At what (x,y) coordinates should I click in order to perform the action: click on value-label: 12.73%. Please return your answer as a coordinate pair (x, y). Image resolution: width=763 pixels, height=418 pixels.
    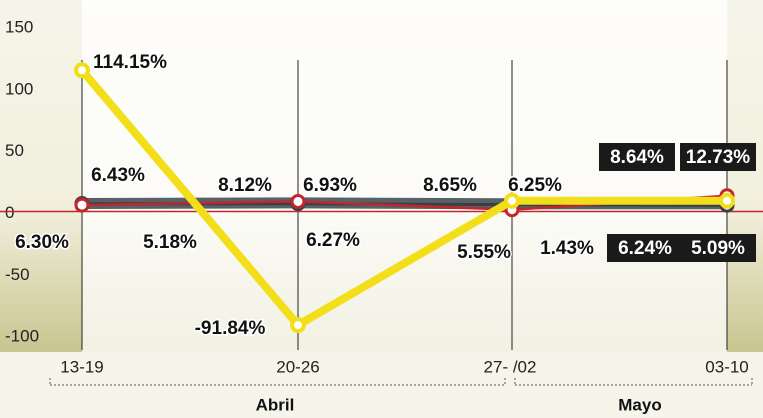
    Looking at the image, I should click on (718, 157).